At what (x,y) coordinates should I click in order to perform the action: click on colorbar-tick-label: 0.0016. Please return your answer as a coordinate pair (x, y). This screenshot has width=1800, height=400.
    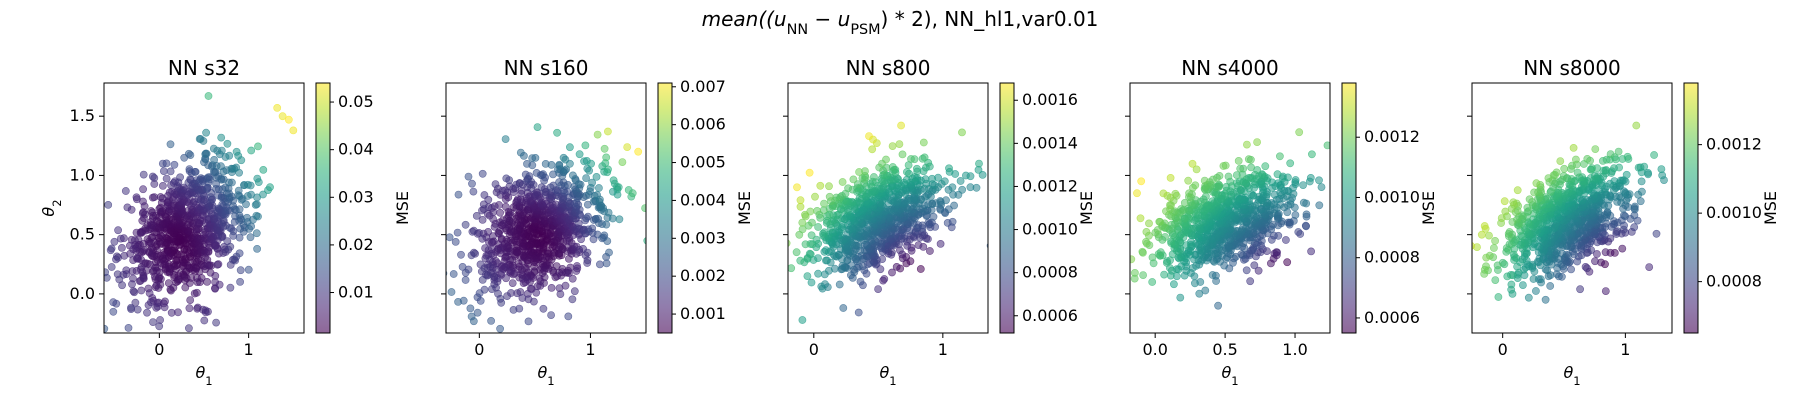
    Looking at the image, I should click on (1050, 99).